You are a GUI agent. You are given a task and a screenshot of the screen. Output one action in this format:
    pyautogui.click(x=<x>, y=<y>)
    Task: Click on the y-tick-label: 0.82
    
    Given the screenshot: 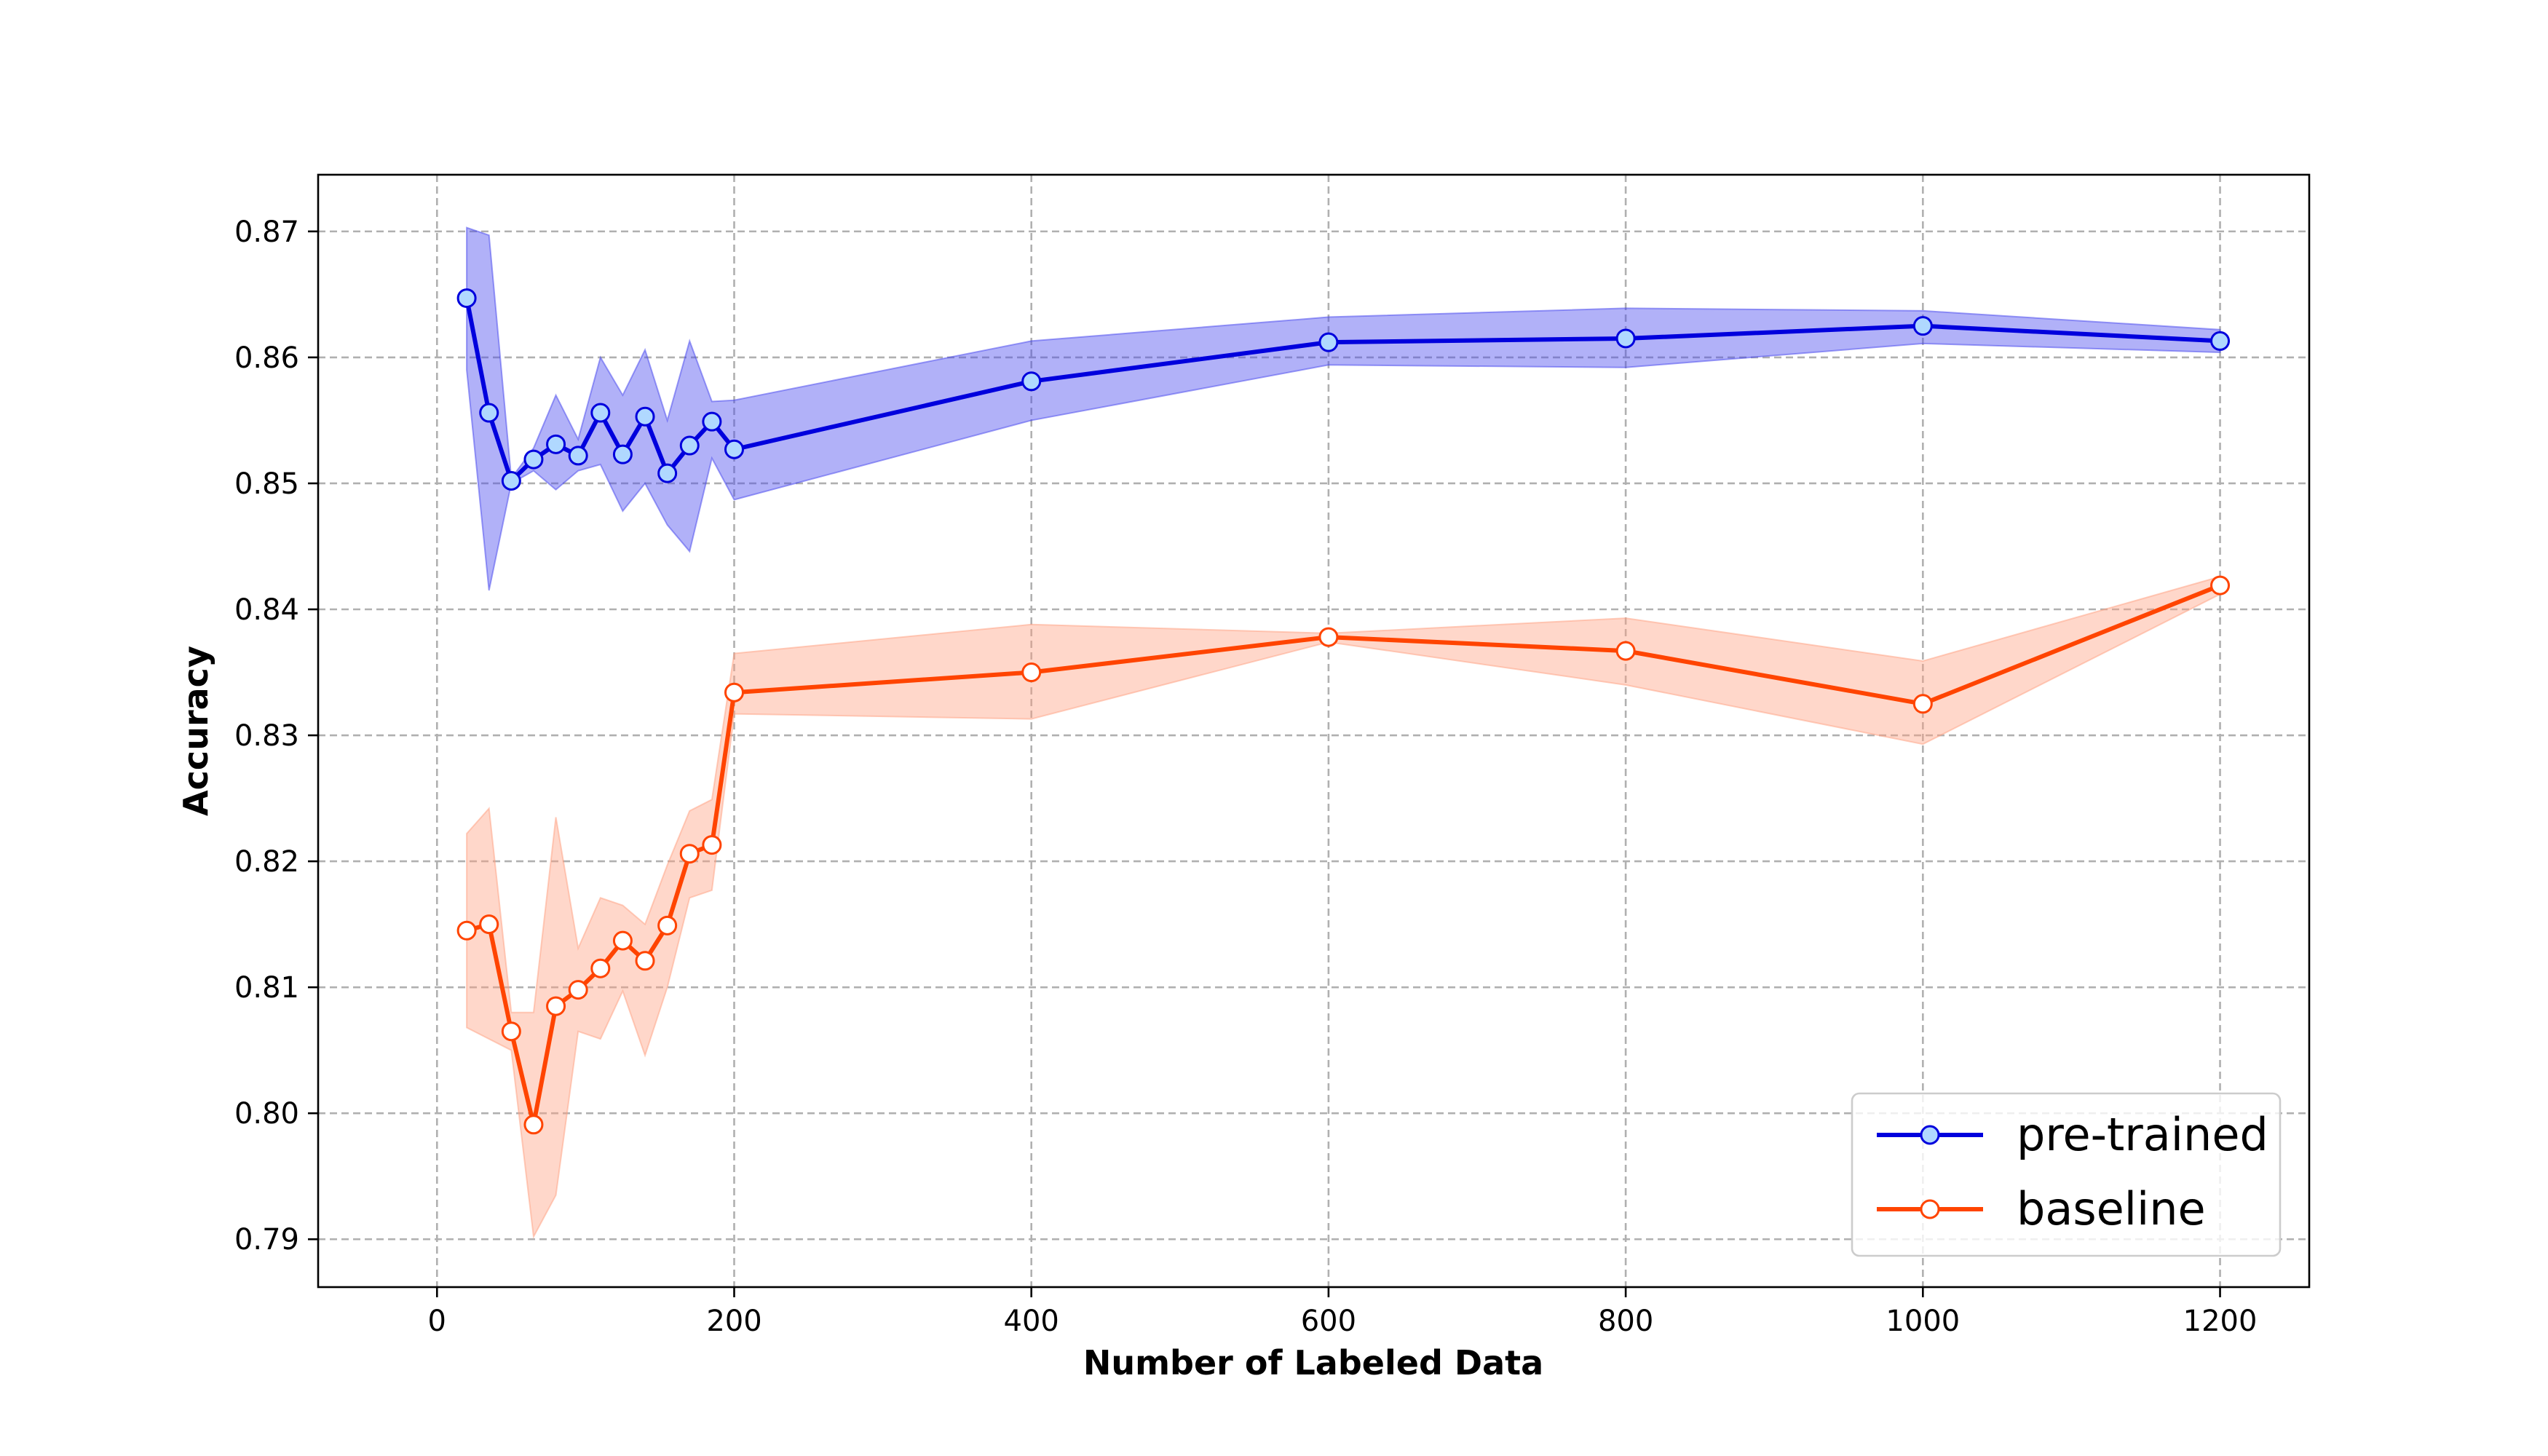 What is the action you would take?
    pyautogui.click(x=266, y=862)
    